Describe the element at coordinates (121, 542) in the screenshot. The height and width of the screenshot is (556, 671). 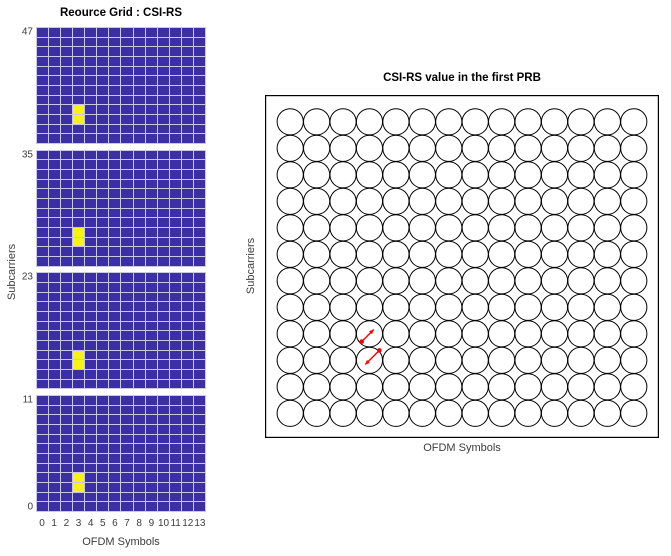
I see `resource-grid-xlabel: OFDM Symbols` at that location.